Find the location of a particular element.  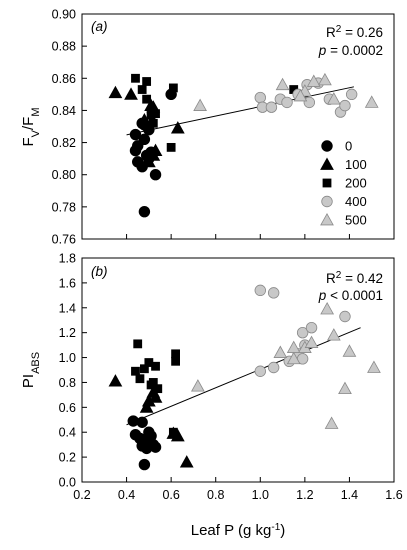

x-tick-label: 1.0 is located at coordinates (260, 495).